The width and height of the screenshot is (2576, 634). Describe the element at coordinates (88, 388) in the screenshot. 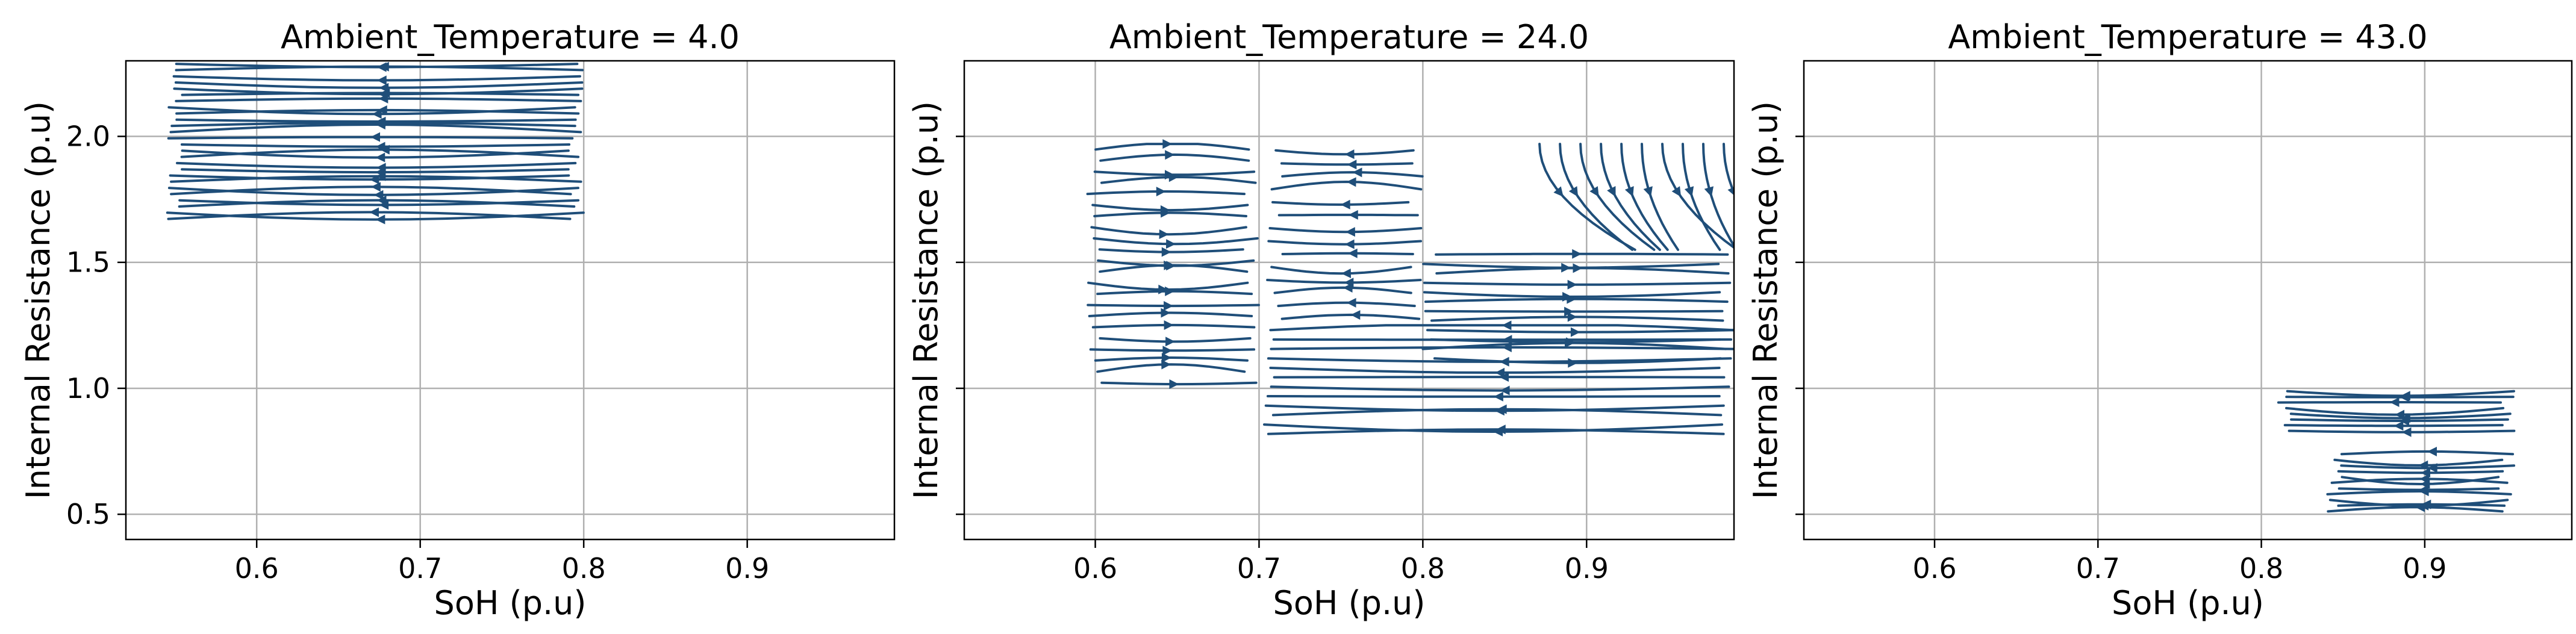

I see `y-tick-label: 1.0` at that location.